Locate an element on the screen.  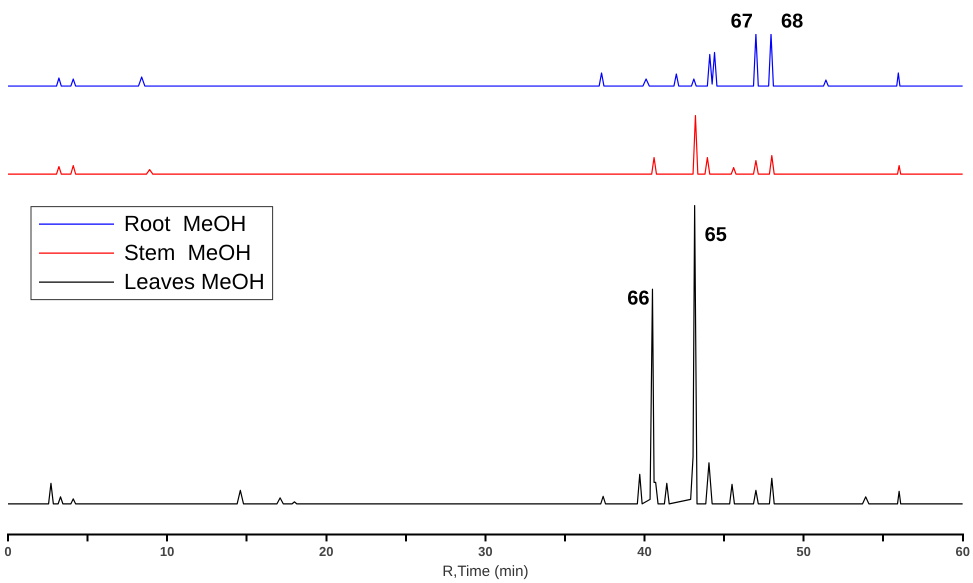
x-tick-label: 50 is located at coordinates (803, 551).